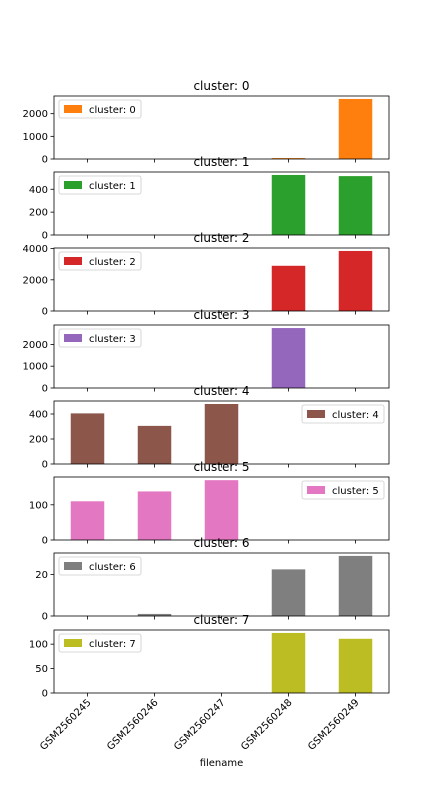  What do you see at coordinates (222, 763) in the screenshot?
I see `x-axis-label: filename` at bounding box center [222, 763].